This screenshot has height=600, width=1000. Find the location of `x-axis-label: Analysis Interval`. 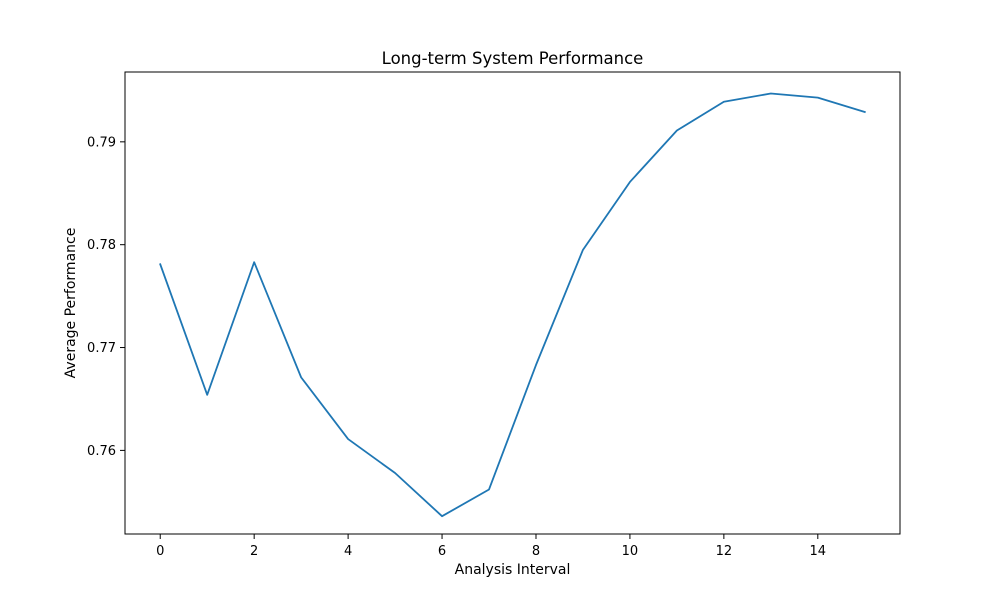

x-axis-label: Analysis Interval is located at coordinates (513, 570).